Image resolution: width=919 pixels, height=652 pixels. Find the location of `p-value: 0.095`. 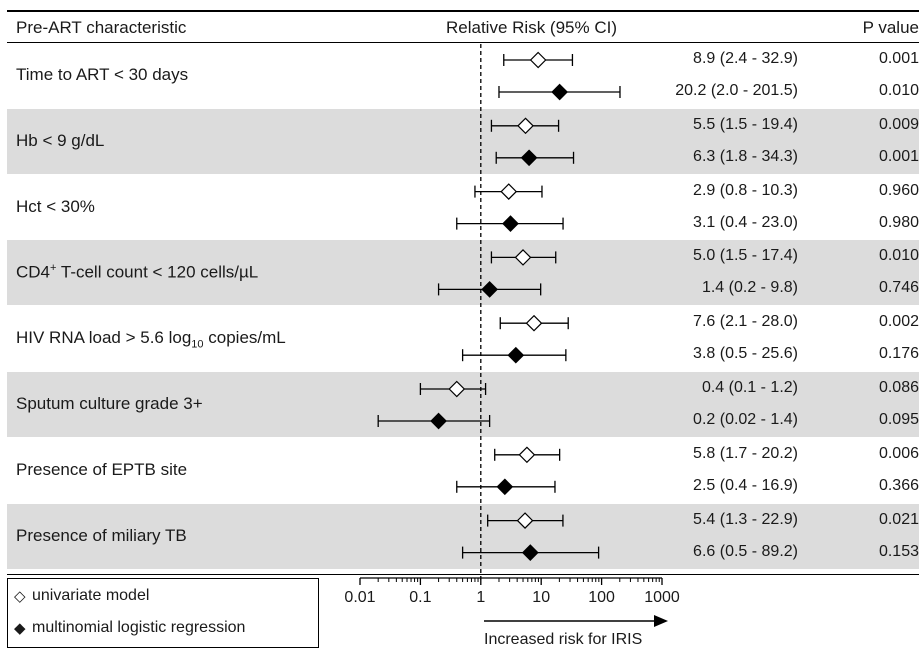

p-value: 0.095 is located at coordinates (898, 419).